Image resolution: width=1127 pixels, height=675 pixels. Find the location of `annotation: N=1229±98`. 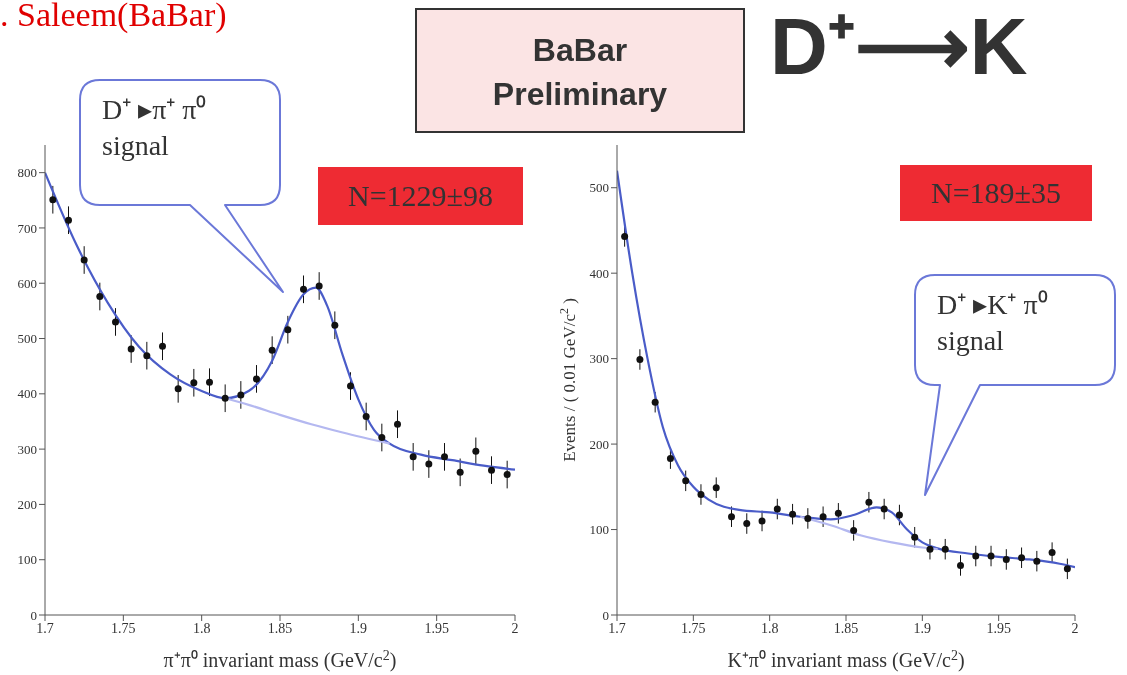

annotation: N=1229±98 is located at coordinates (420, 196).